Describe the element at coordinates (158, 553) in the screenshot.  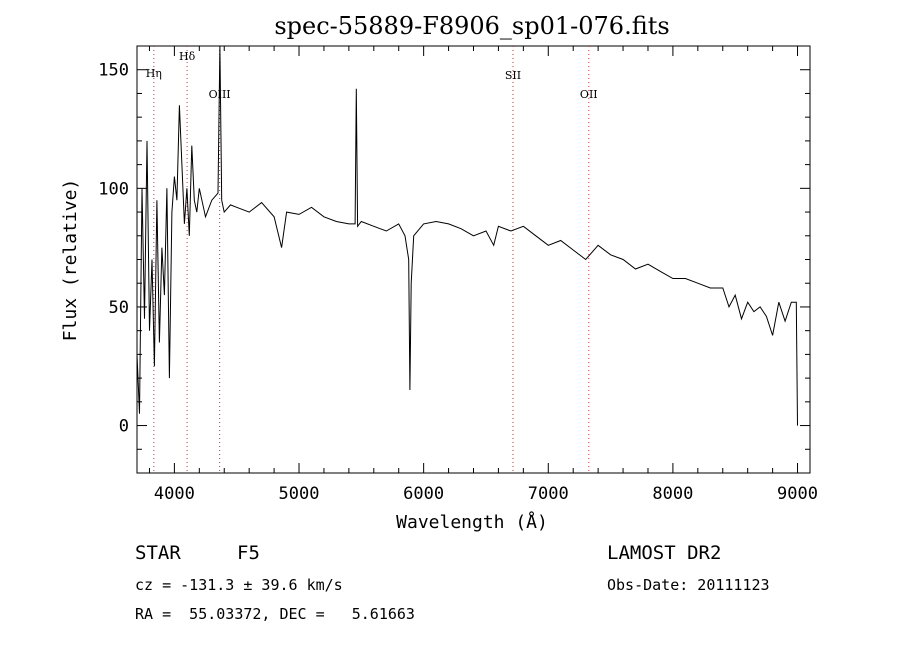
I see `object-type: STAR` at that location.